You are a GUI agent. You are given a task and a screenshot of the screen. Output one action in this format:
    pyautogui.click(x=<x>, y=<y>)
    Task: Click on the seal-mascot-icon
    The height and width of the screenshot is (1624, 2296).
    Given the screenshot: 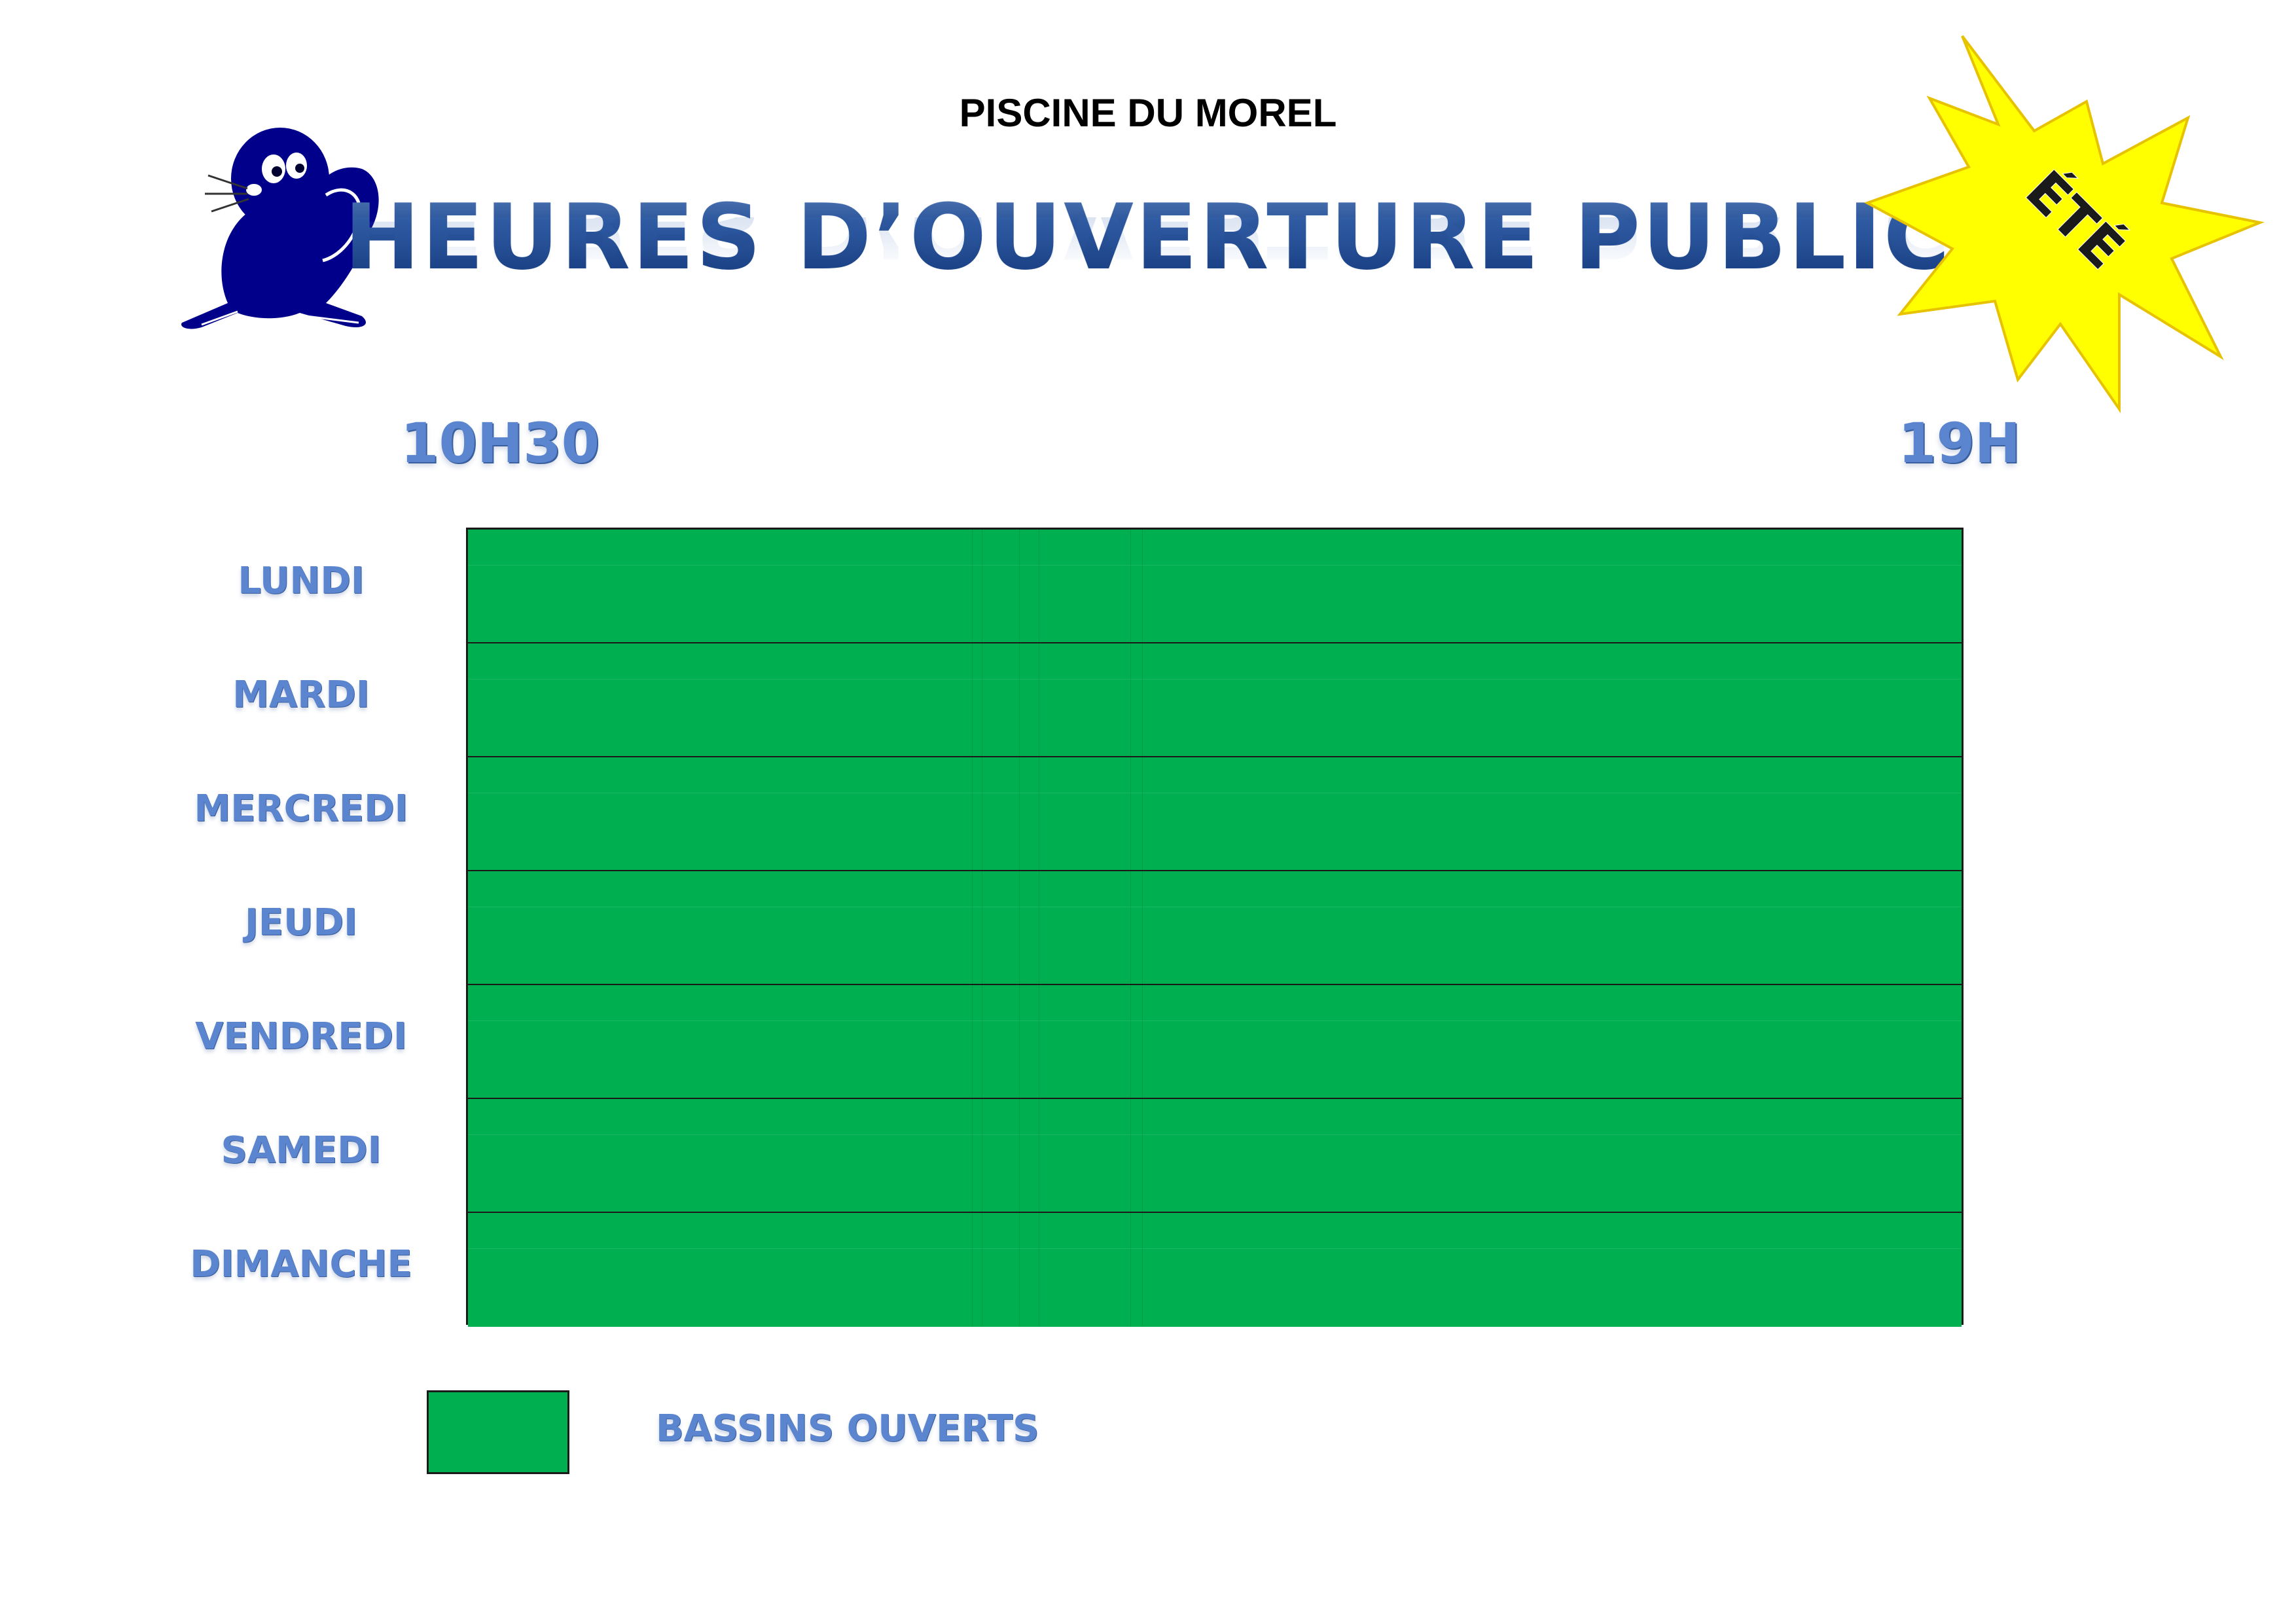 What is the action you would take?
    pyautogui.click(x=280, y=229)
    